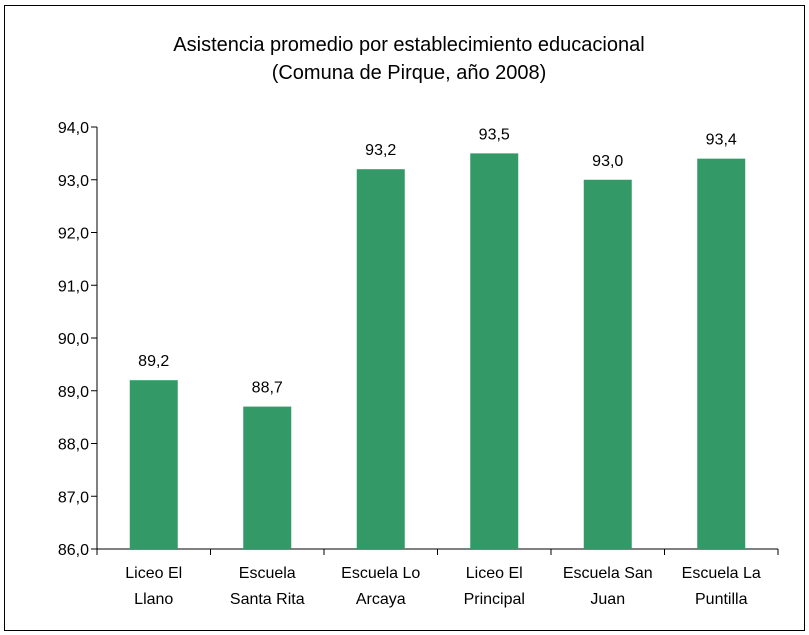 The width and height of the screenshot is (809, 635). Describe the element at coordinates (380, 150) in the screenshot. I see `data-label: 93,2` at that location.